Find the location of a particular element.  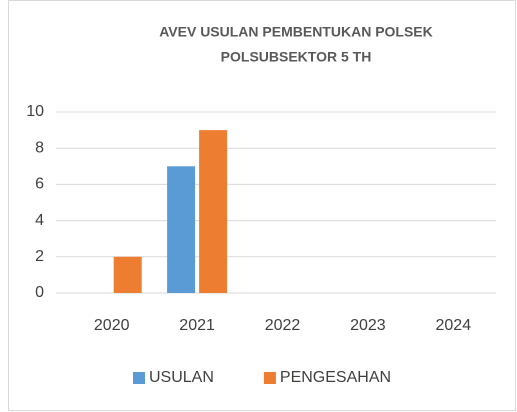

x-tick-label: 2023 is located at coordinates (368, 325).